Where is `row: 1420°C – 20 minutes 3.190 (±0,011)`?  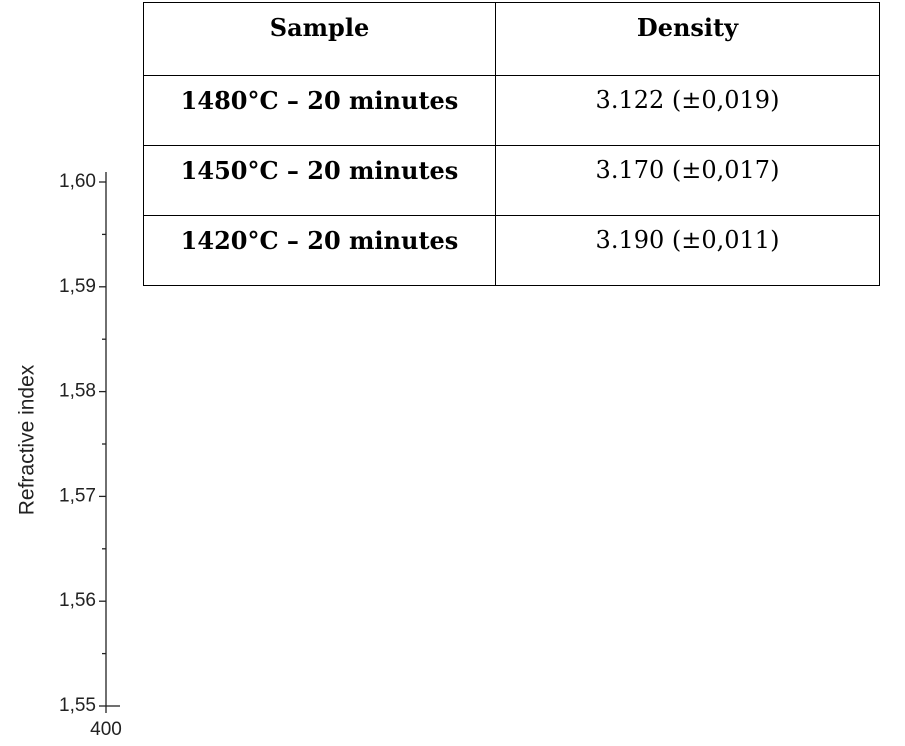
row: 1420°C – 20 minutes 3.190 (±0,011) is located at coordinates (511, 250).